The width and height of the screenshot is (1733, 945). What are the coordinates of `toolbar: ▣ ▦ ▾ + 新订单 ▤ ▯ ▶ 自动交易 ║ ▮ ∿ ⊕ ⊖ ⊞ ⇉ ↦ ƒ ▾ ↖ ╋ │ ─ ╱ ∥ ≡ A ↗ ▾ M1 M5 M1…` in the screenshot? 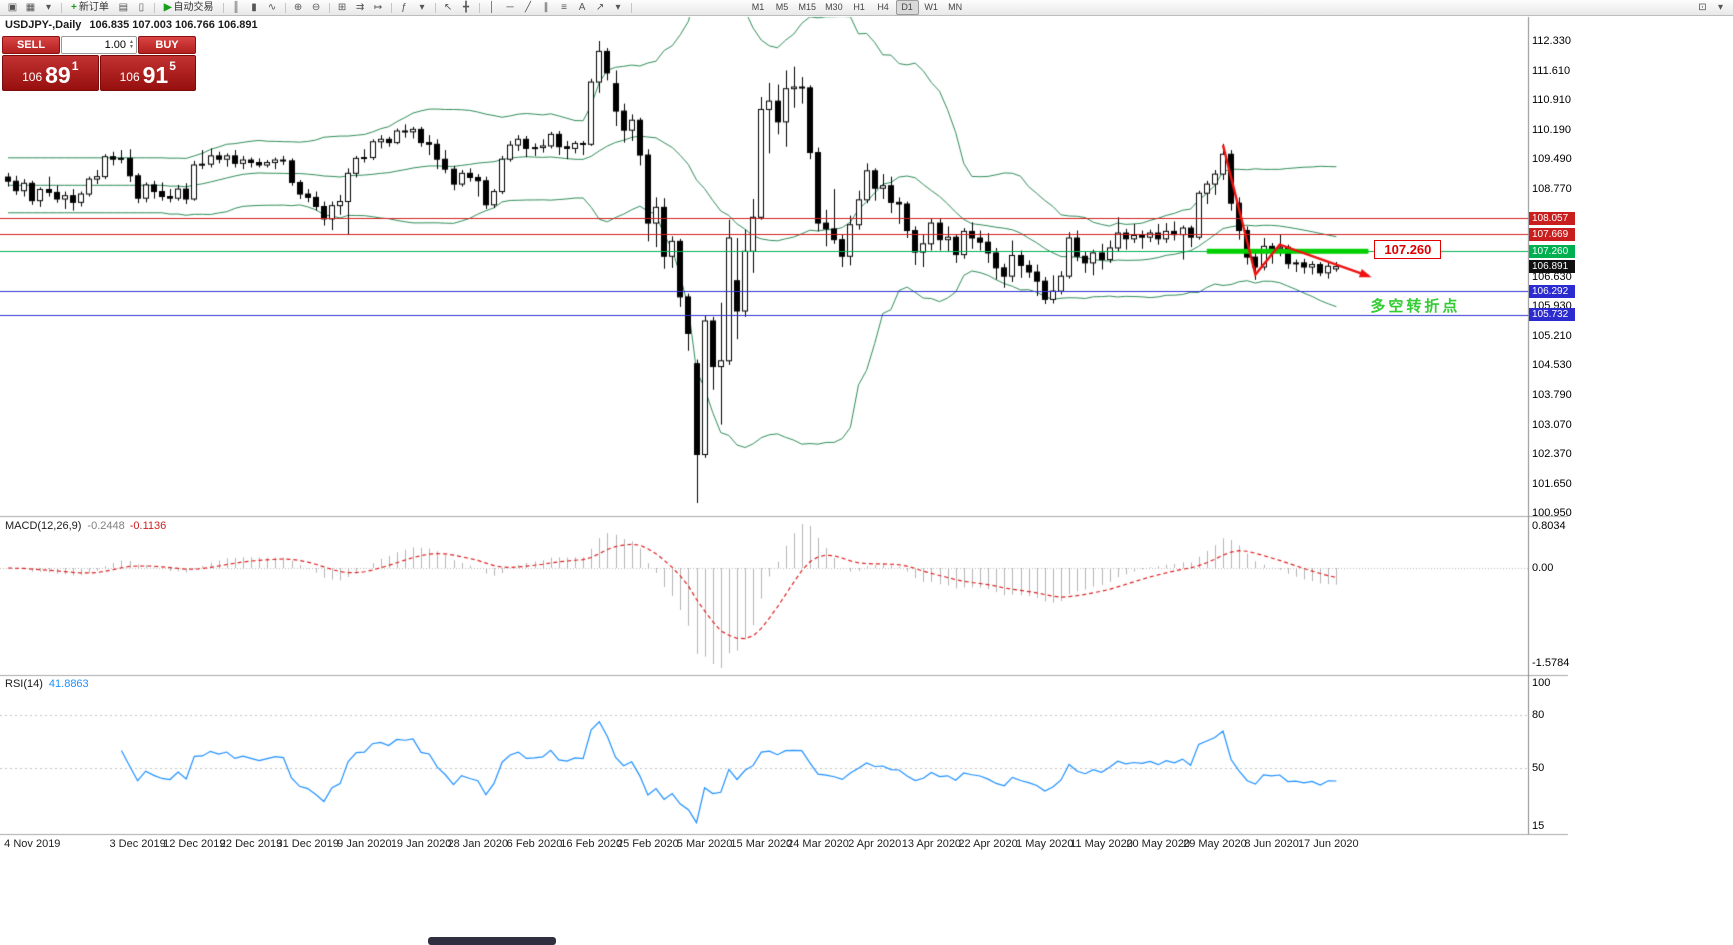 It's located at (866, 8).